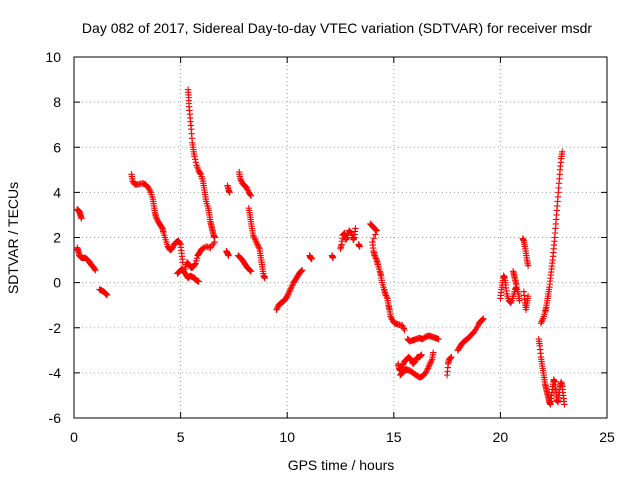 The height and width of the screenshot is (480, 640). What do you see at coordinates (55, 373) in the screenshot?
I see `y-tick-label: -4` at bounding box center [55, 373].